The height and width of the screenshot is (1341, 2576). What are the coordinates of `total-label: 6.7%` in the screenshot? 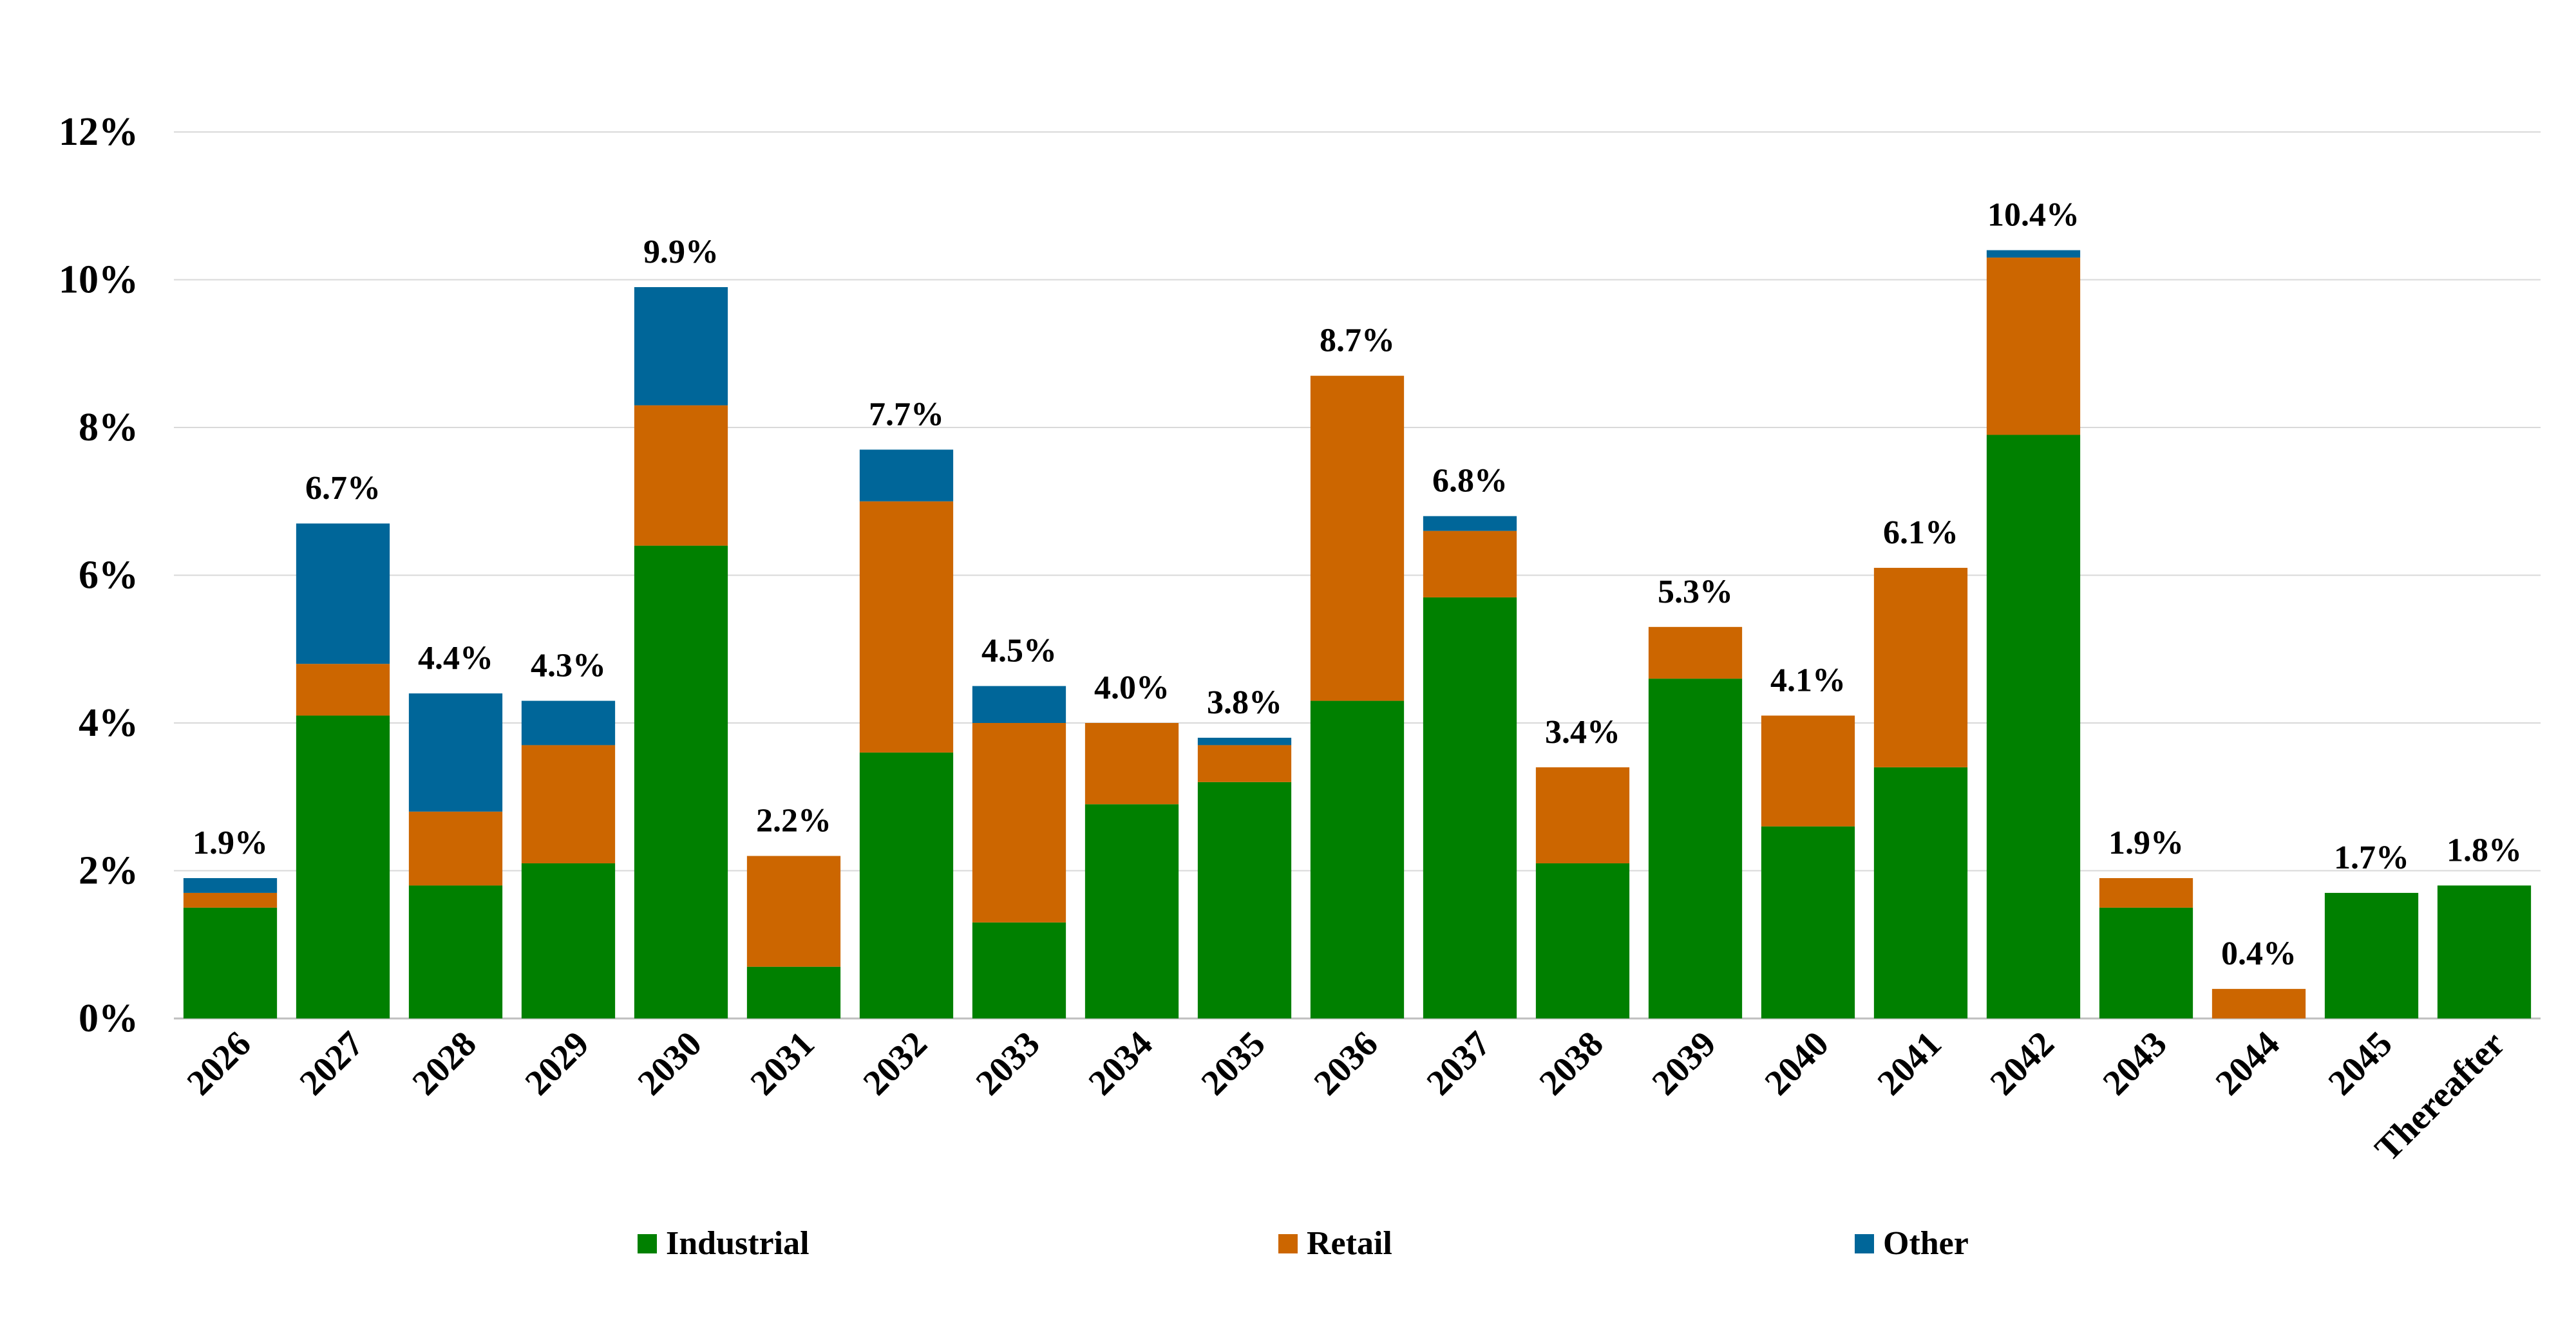 It's located at (343, 489).